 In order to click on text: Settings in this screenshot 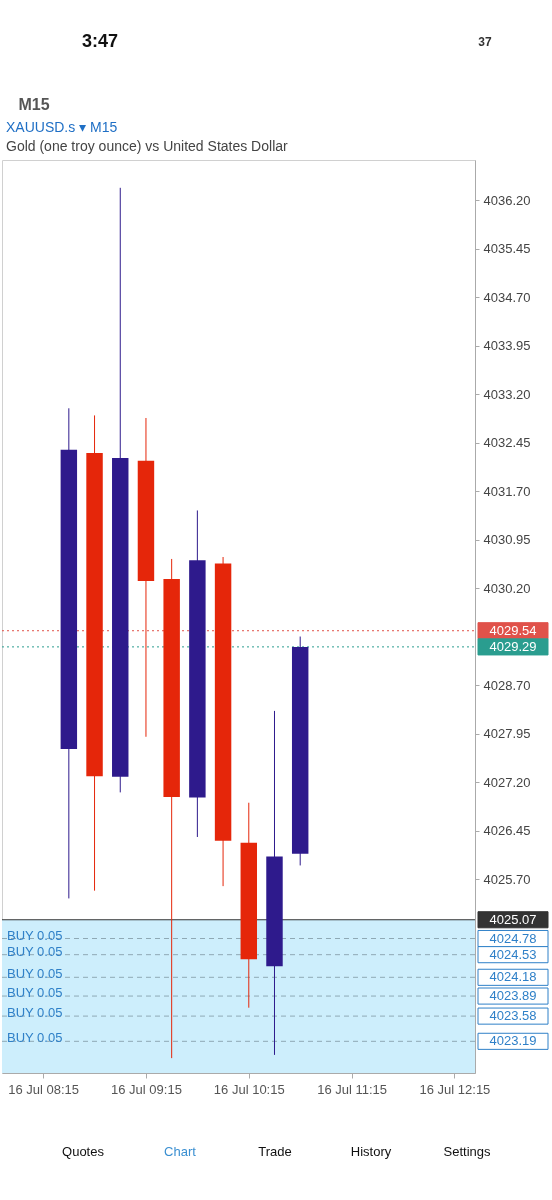, I will do `click(467, 1151)`.